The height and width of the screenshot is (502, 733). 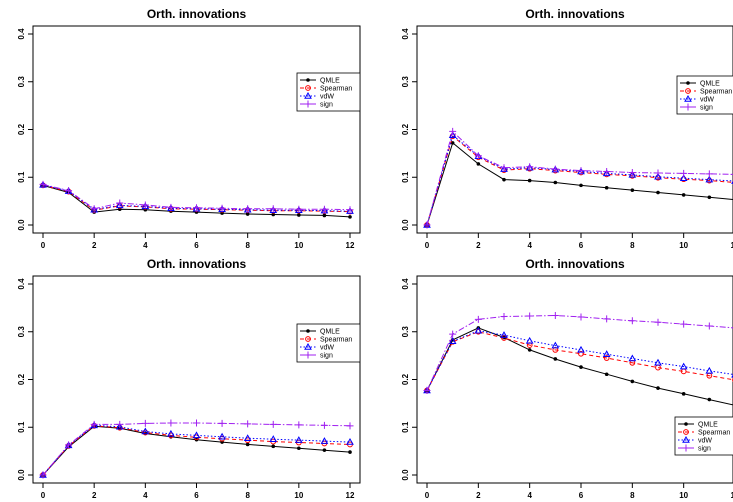 I want to click on y-tick-label: 0.4, so click(x=21, y=284).